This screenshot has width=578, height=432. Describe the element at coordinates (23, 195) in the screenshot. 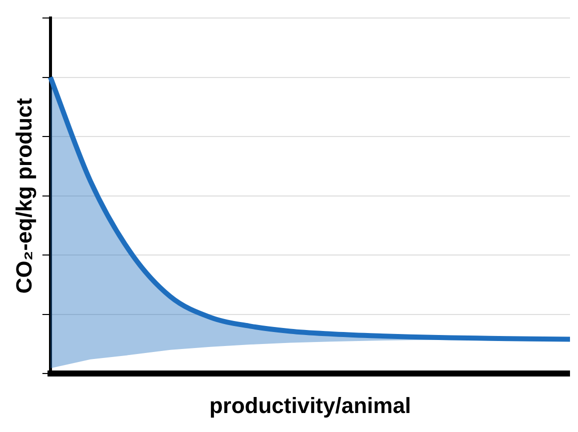

I see `y-axis-title: CO₂-eq/kg product` at that location.